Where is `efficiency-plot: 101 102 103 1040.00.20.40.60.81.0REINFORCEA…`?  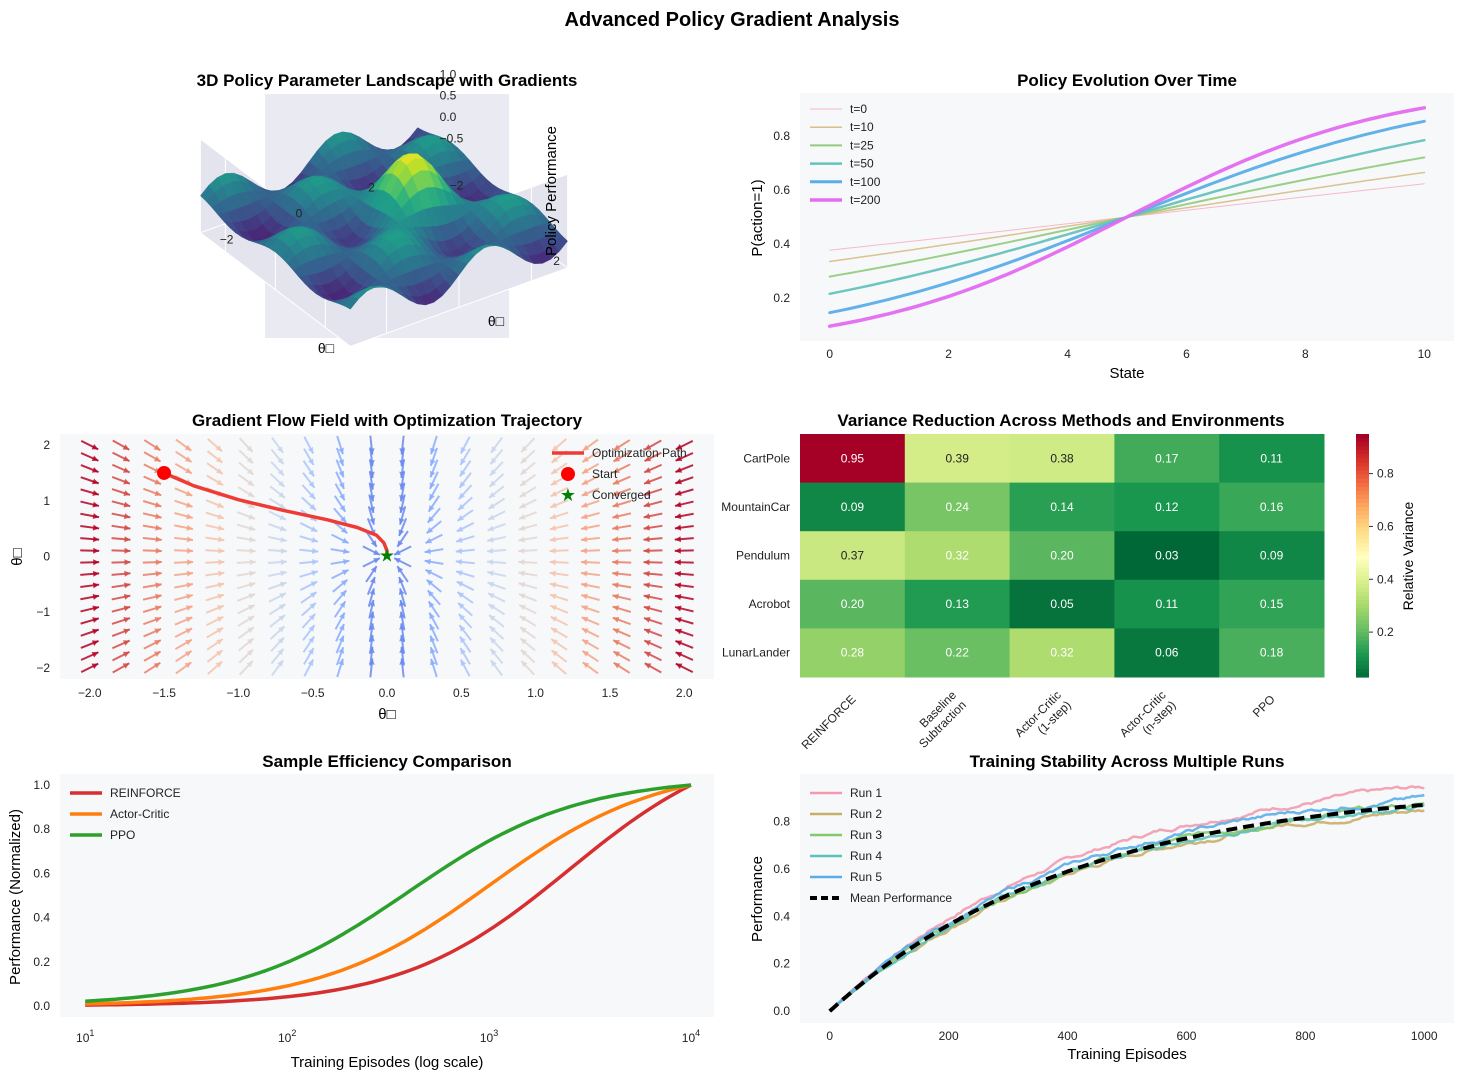 efficiency-plot: 101 102 103 1040.00.20.40.60.81.0REINFORCEA… is located at coordinates (373, 909).